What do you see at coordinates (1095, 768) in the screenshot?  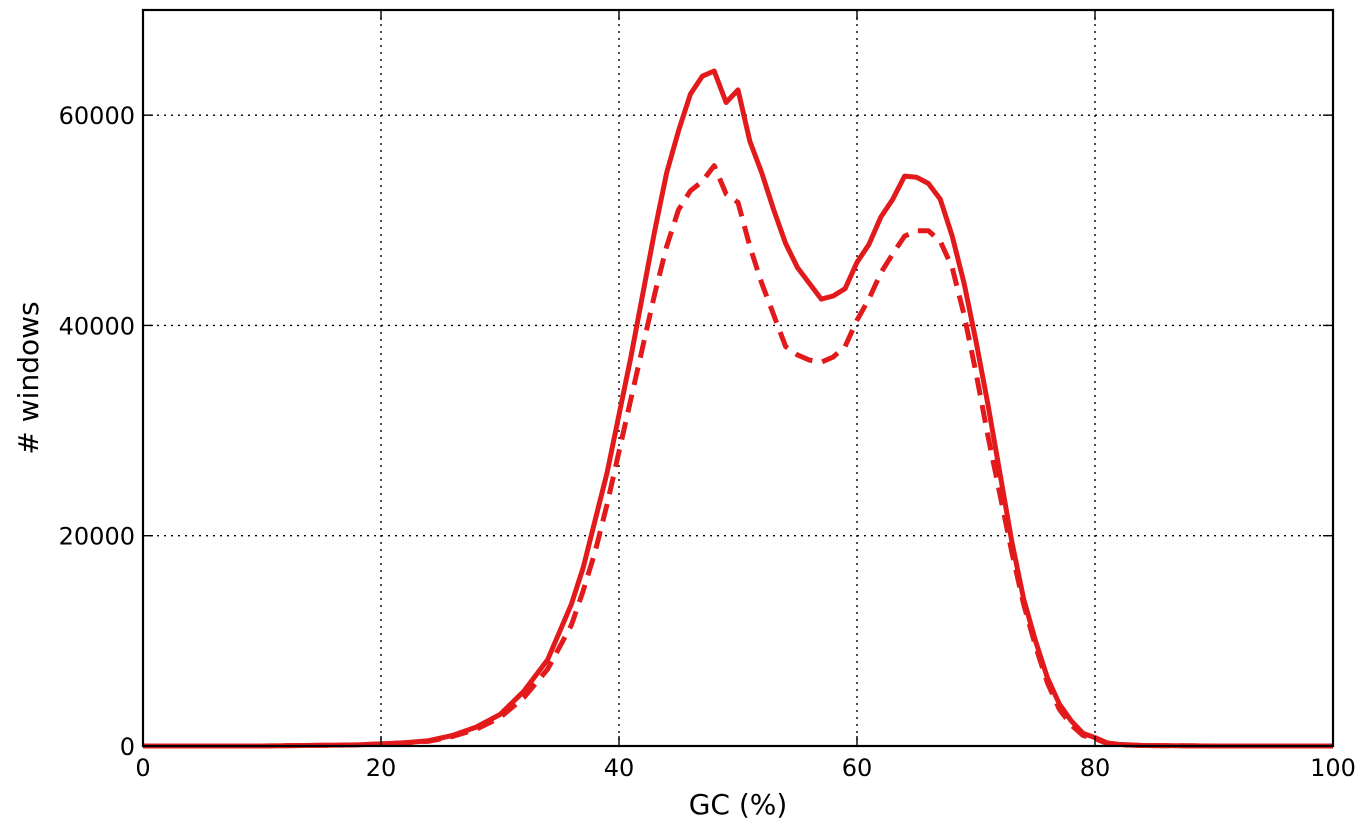 I see `x-tick-label: 80` at bounding box center [1095, 768].